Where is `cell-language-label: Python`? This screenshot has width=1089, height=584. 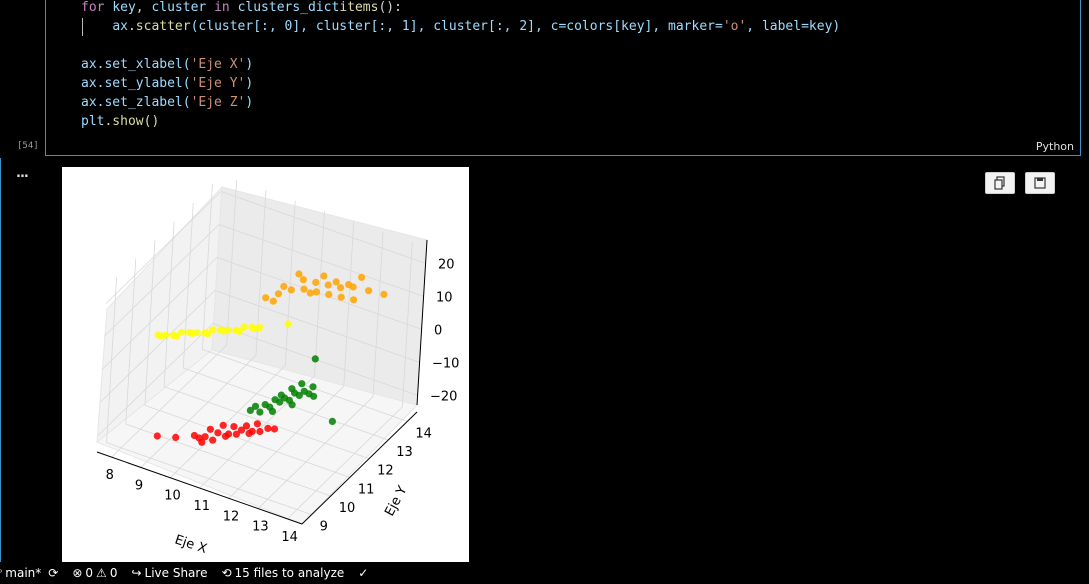
cell-language-label: Python is located at coordinates (1054, 146).